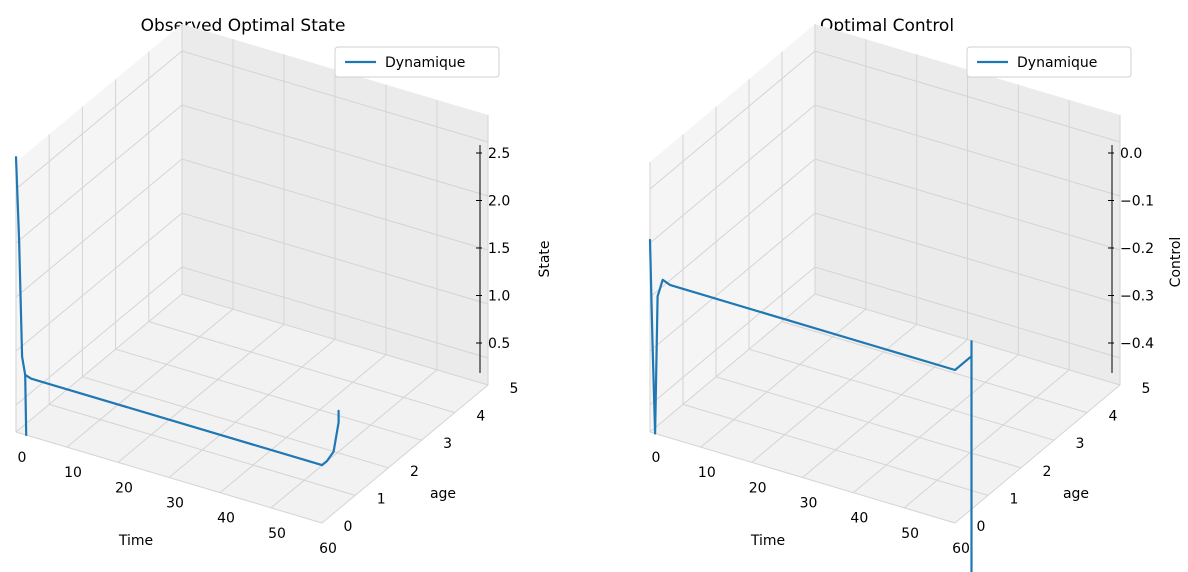  I want to click on z-tick-label: −0.4, so click(1137, 344).